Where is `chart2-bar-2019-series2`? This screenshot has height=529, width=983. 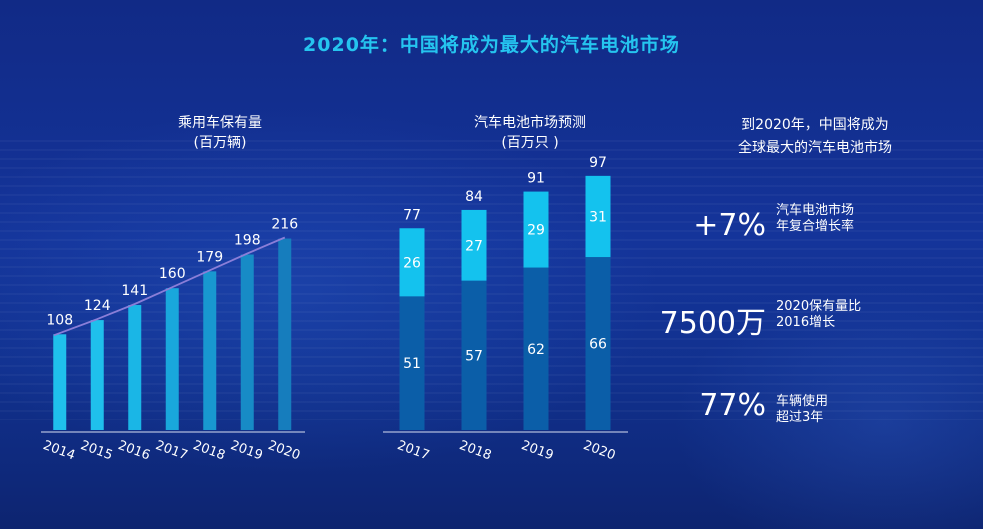 chart2-bar-2019-series2 is located at coordinates (536, 229).